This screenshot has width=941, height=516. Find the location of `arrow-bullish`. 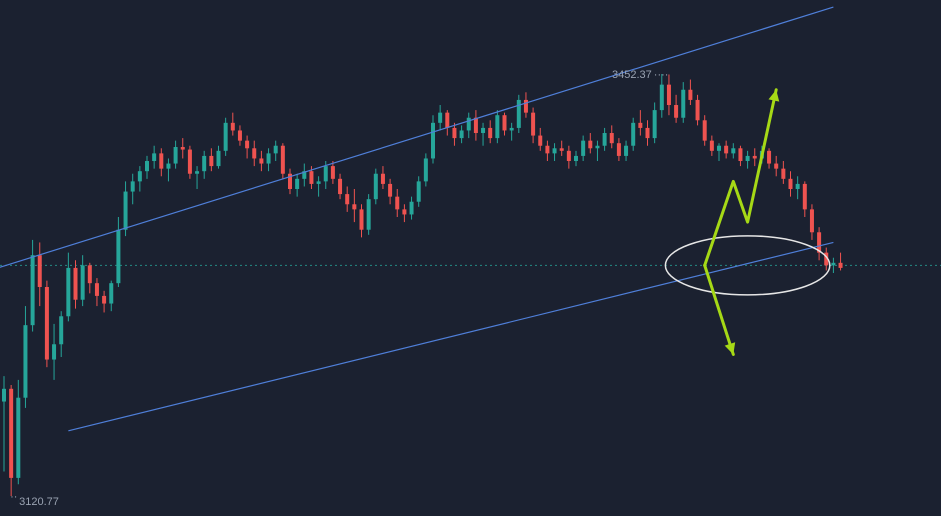

arrow-bullish is located at coordinates (740, 177).